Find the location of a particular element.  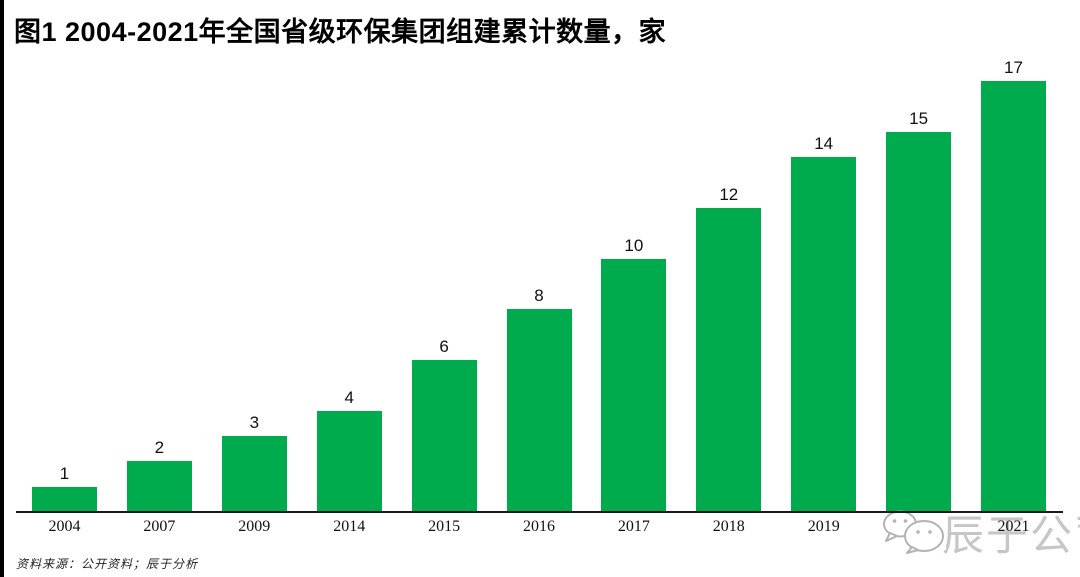

value-label-2015: 6 is located at coordinates (444, 346).